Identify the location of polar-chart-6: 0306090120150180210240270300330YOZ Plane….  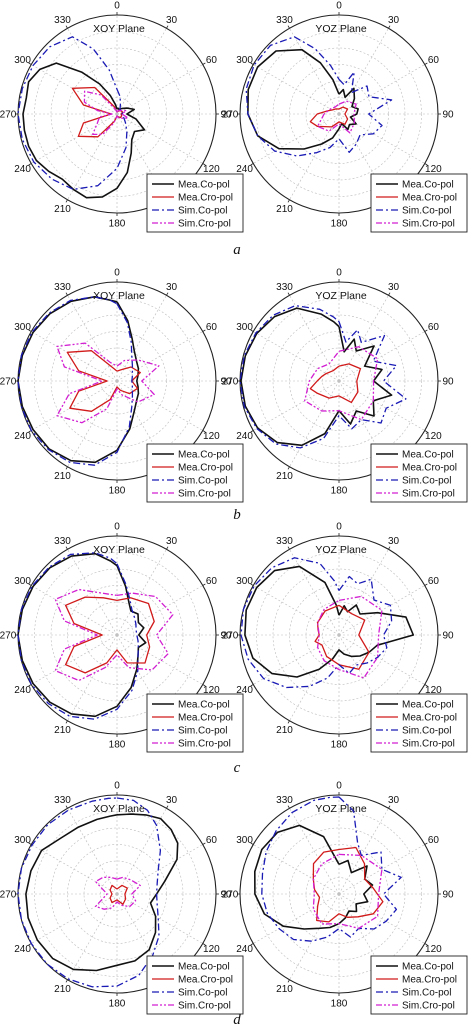
(345, 637).